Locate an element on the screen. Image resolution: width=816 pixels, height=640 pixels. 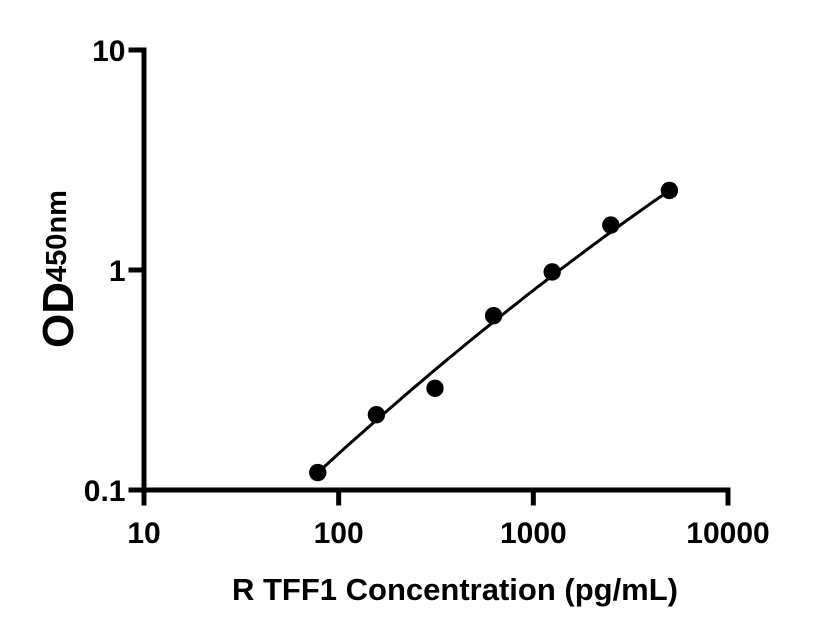
x-tick-label: 10 is located at coordinates (143, 533).